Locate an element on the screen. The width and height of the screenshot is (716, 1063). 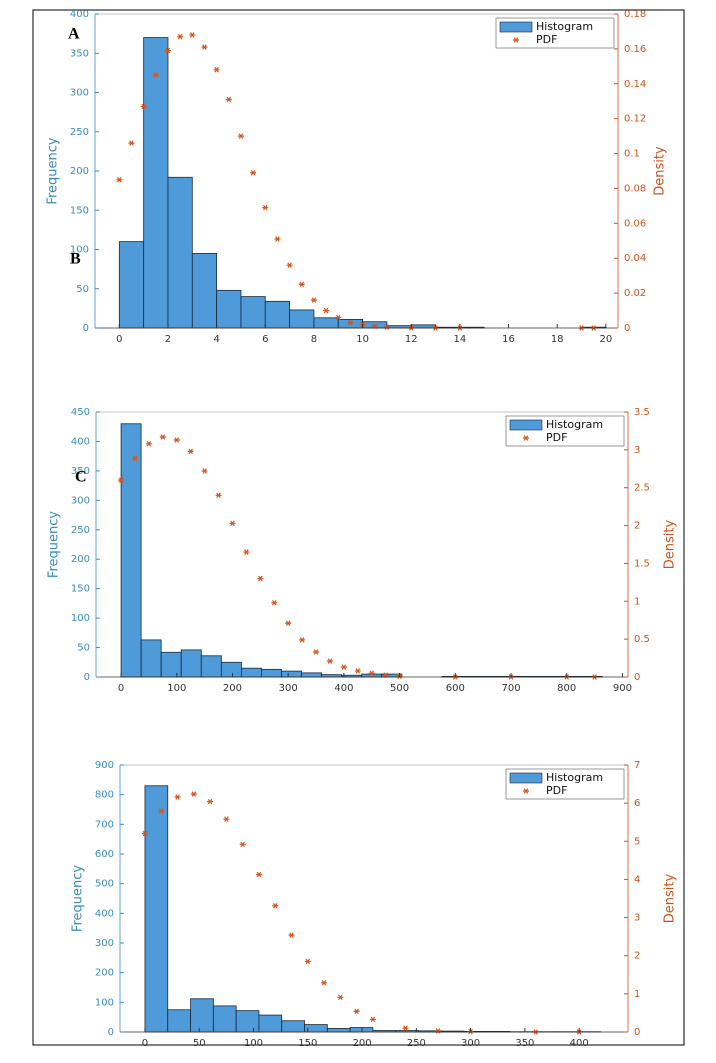
legend-label: PDF is located at coordinates (556, 437).